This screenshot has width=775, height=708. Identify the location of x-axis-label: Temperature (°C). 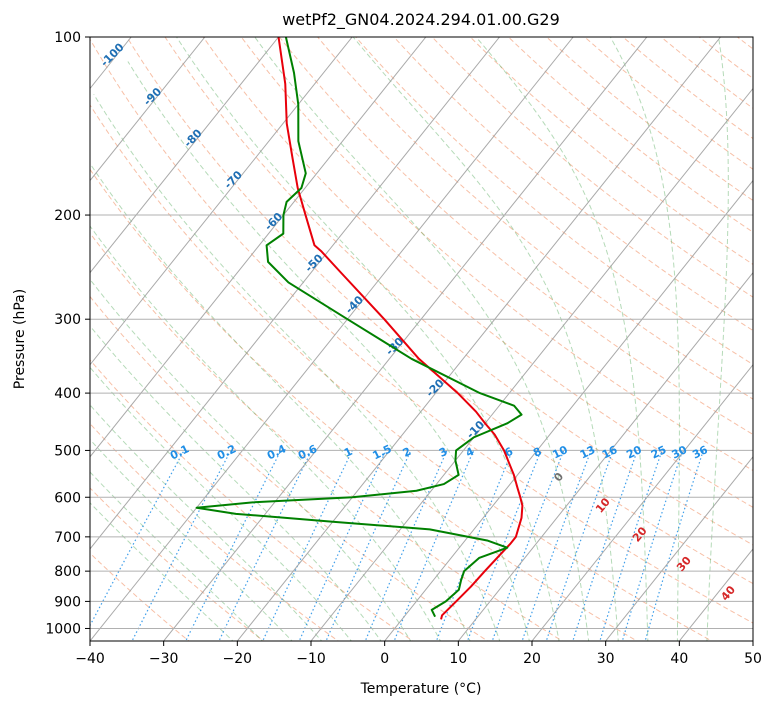
(421, 689).